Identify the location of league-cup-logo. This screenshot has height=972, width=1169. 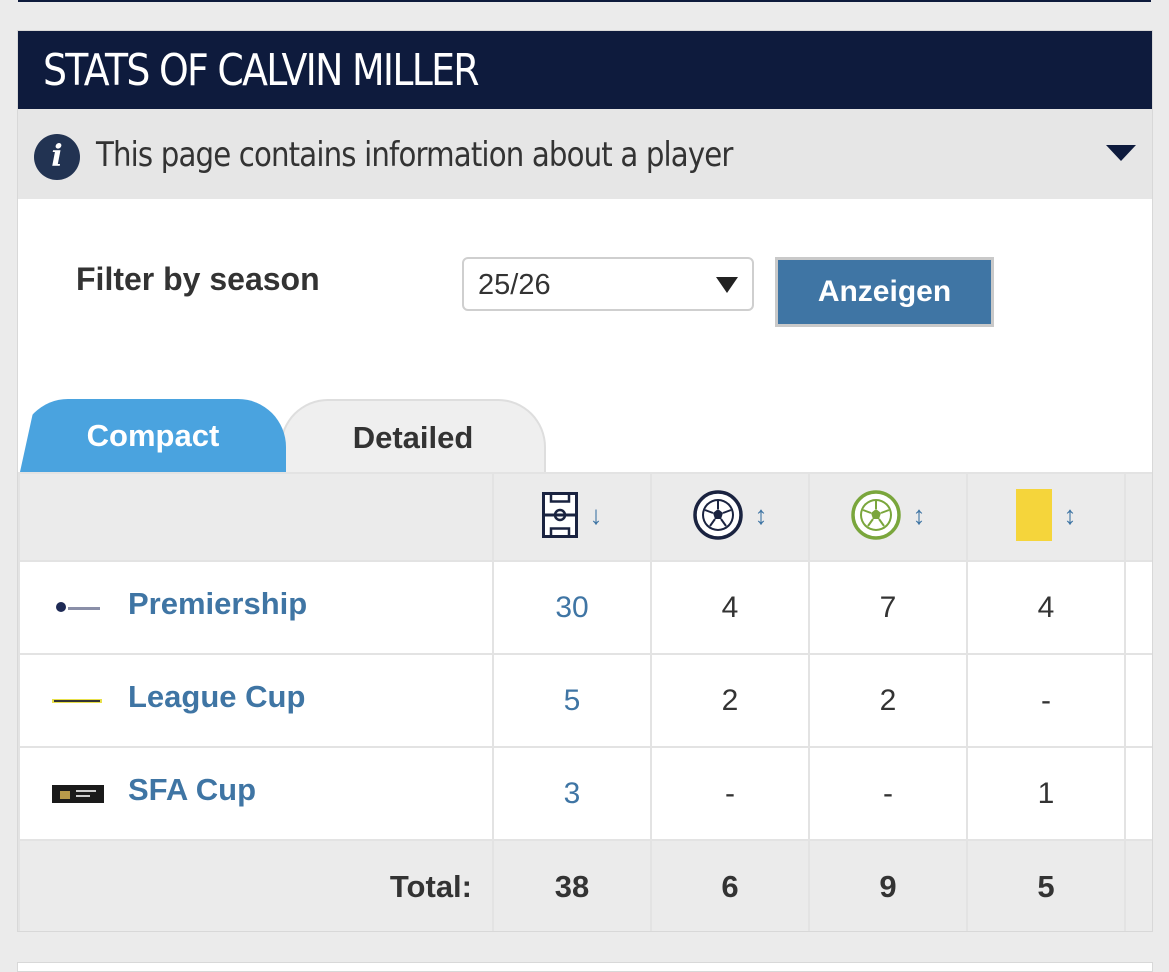
(77, 701).